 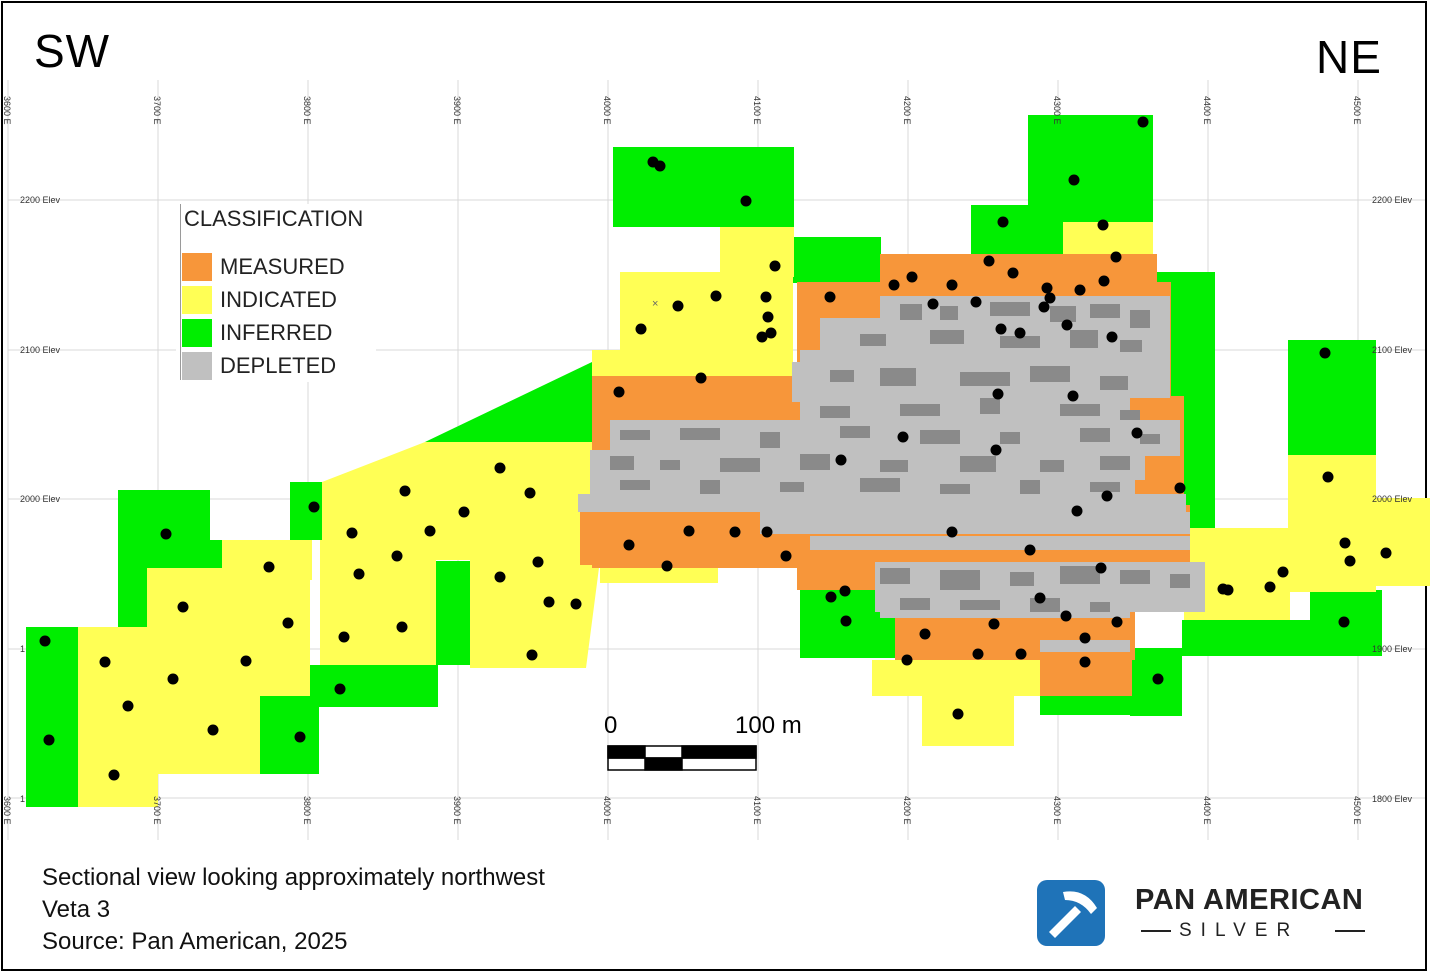 I want to click on easting-tick-label-top: 3600 E, so click(x=7, y=110).